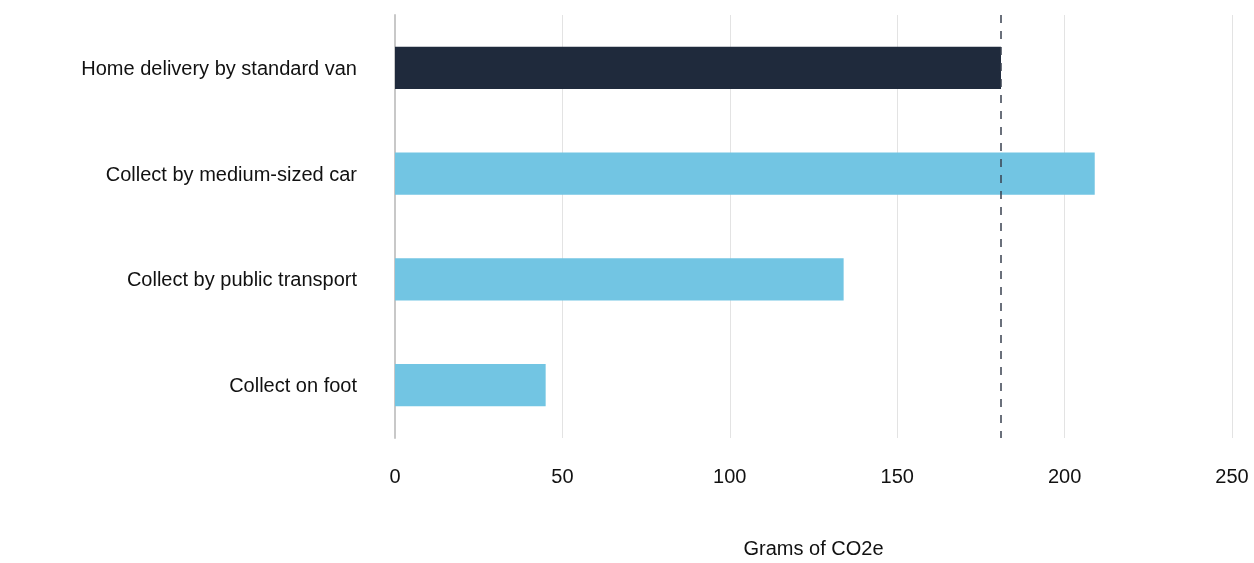 The image size is (1254, 563). Describe the element at coordinates (730, 476) in the screenshot. I see `x-tick-label: 100` at that location.